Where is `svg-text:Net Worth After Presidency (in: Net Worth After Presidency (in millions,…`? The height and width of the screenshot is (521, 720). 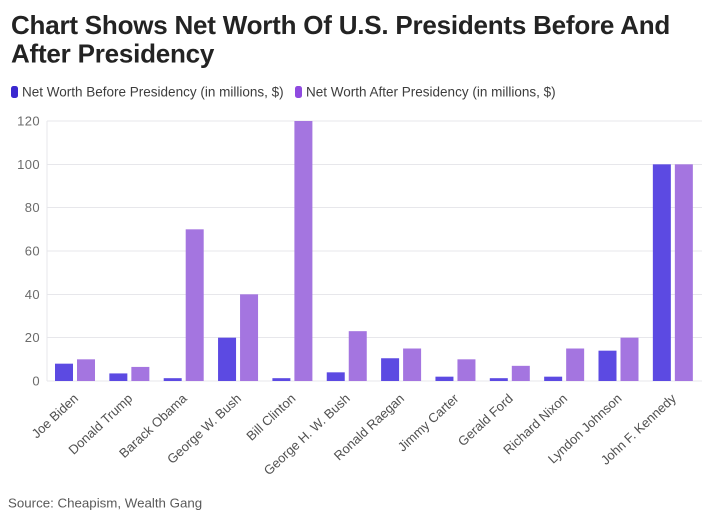
svg-text:Net Worth After Presidency (in: Net Worth After Presidency (in millions,… is located at coordinates (431, 92).